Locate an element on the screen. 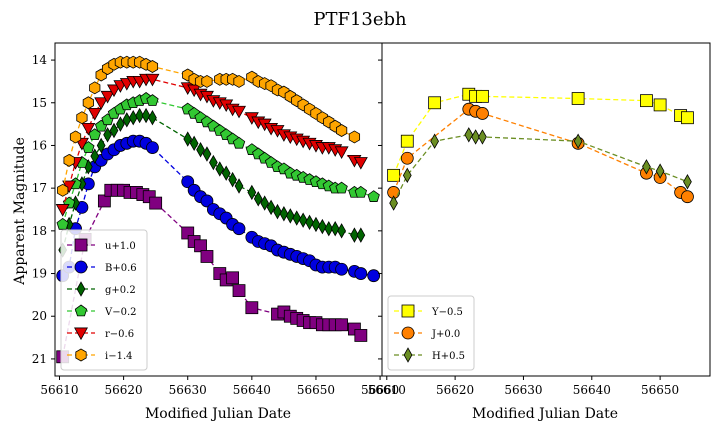  y-tick-label: 15 is located at coordinates (39, 103).